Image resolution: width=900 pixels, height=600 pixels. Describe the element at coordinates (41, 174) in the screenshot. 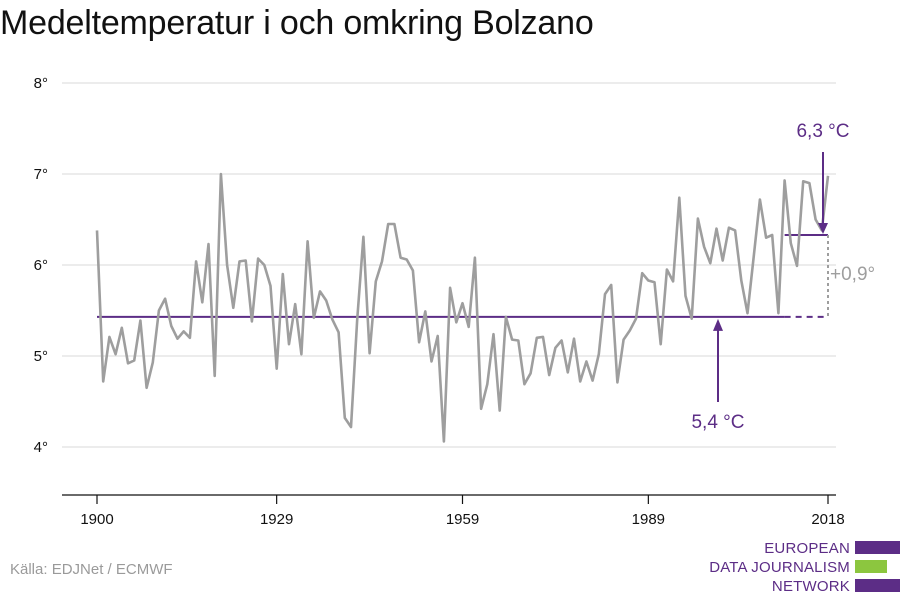

I see `y-tick-label: 7°` at that location.